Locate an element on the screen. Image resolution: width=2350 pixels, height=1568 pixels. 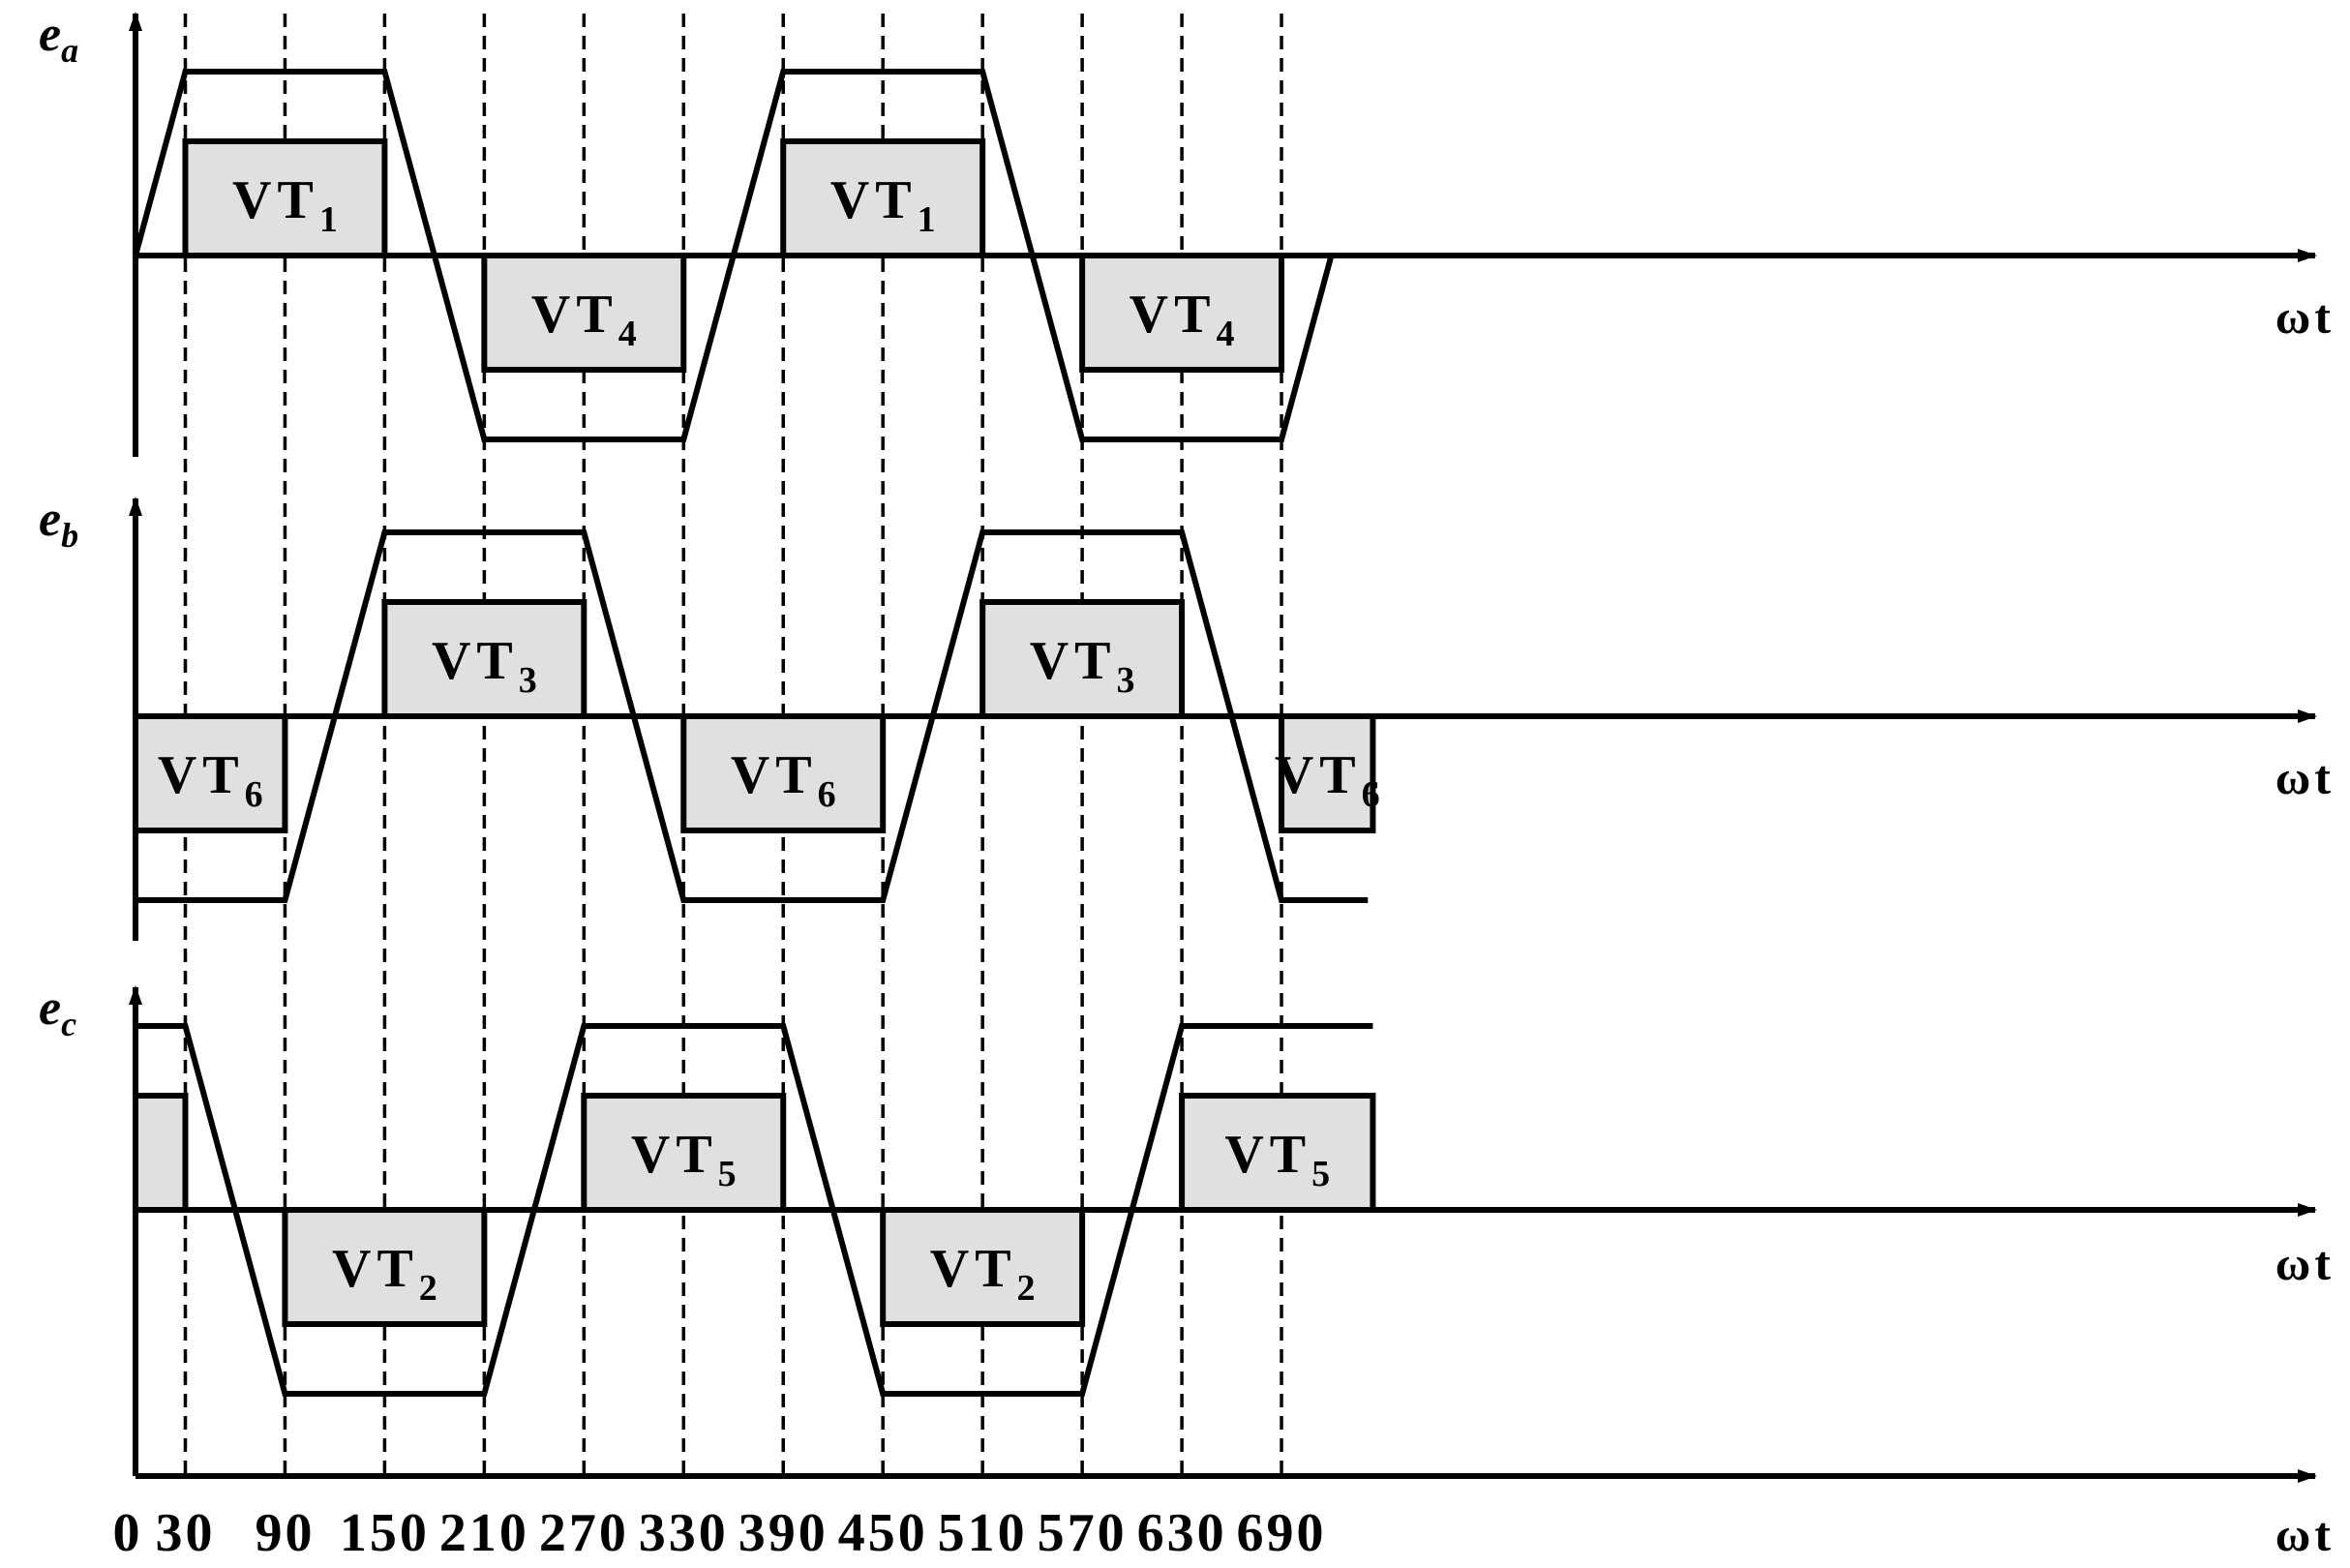
tick-label-390: 390 is located at coordinates (783, 1533).